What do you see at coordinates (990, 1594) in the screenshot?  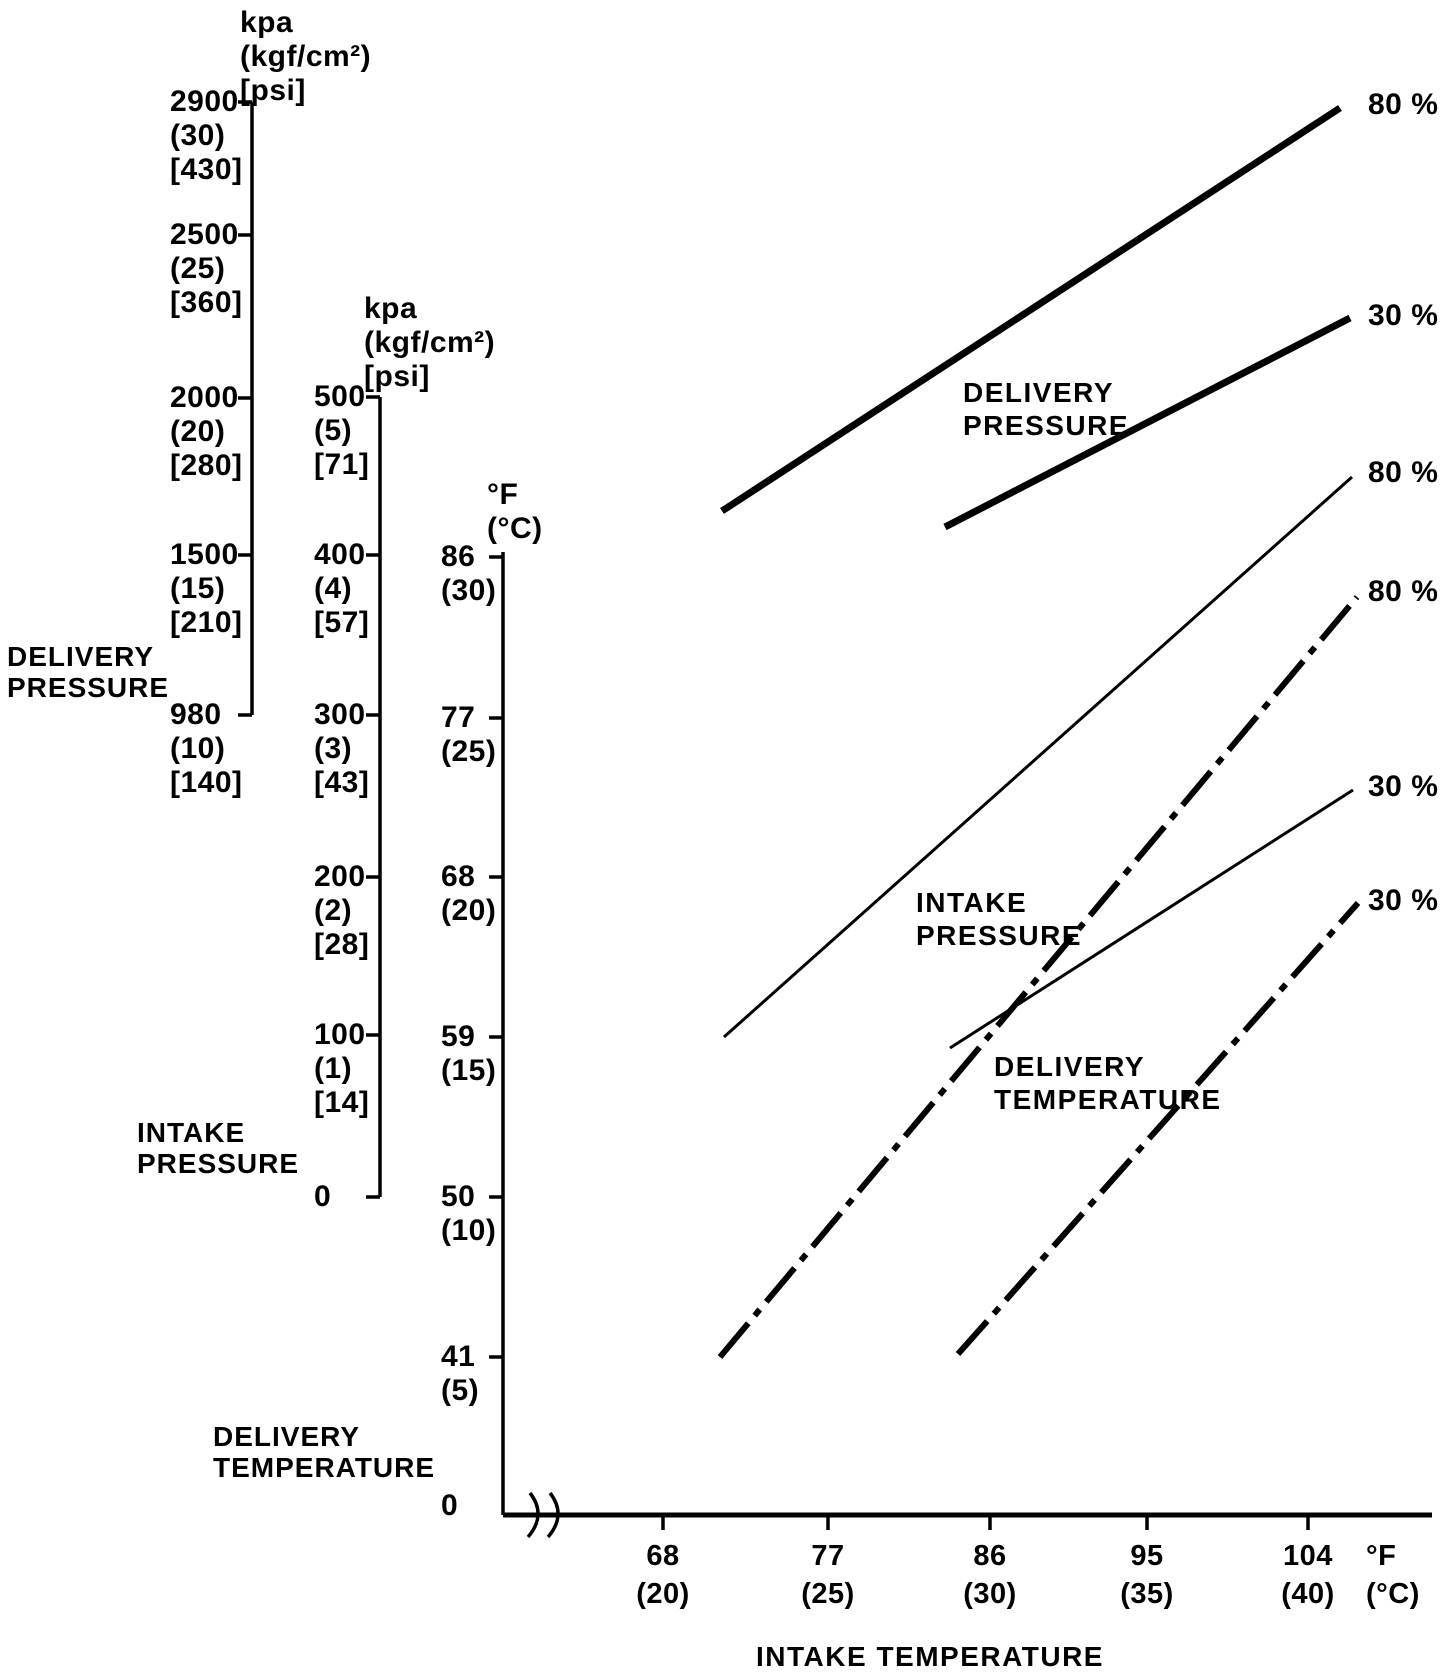 I see `x-axis-tick-label-line: (30)` at bounding box center [990, 1594].